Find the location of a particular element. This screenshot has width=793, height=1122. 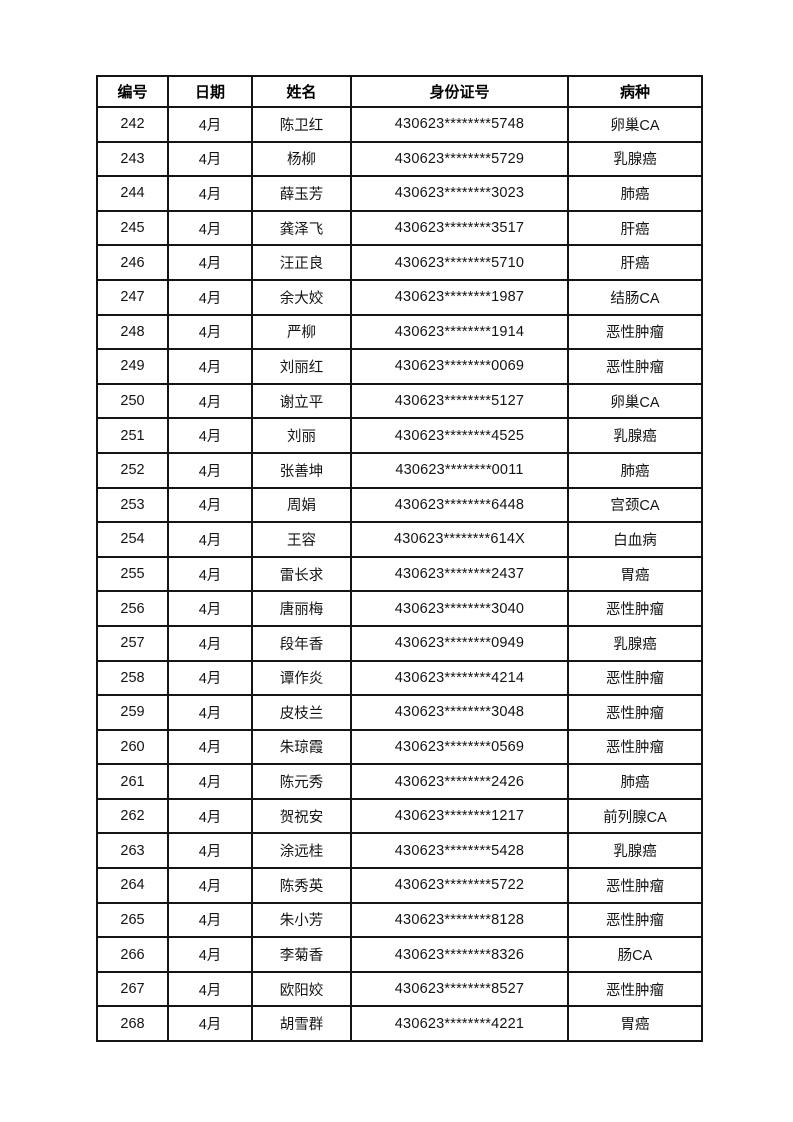

cell-name: 李菊香 is located at coordinates (301, 954).